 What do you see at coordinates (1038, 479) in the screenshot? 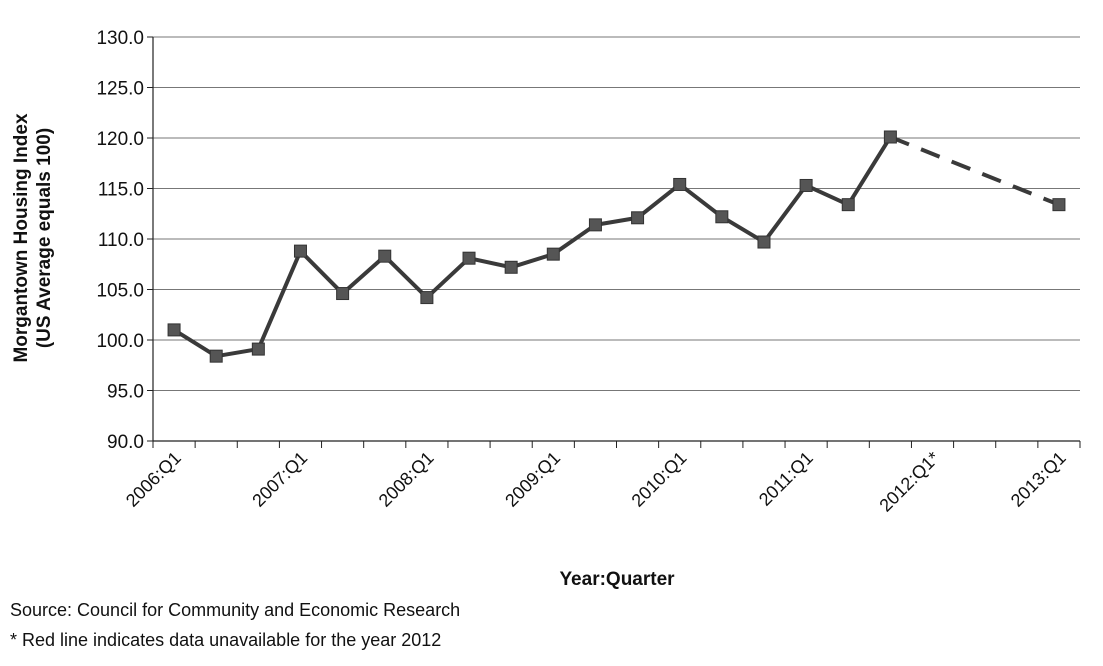
I see `x-tick-label: 2013:Q1` at bounding box center [1038, 479].